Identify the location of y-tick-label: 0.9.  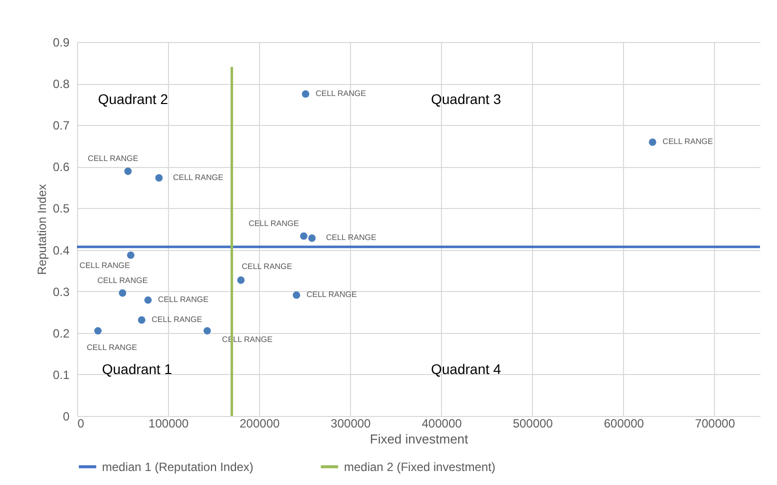
(61, 43).